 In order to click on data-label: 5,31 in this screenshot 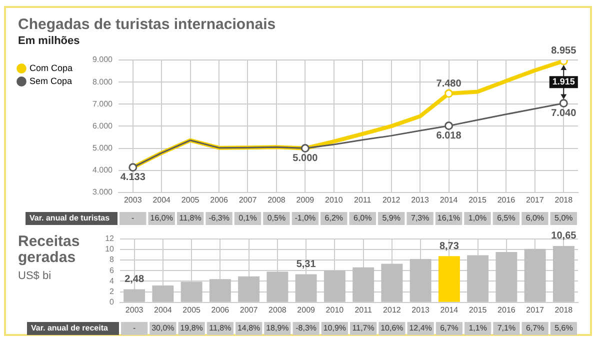, I will do `click(306, 264)`.